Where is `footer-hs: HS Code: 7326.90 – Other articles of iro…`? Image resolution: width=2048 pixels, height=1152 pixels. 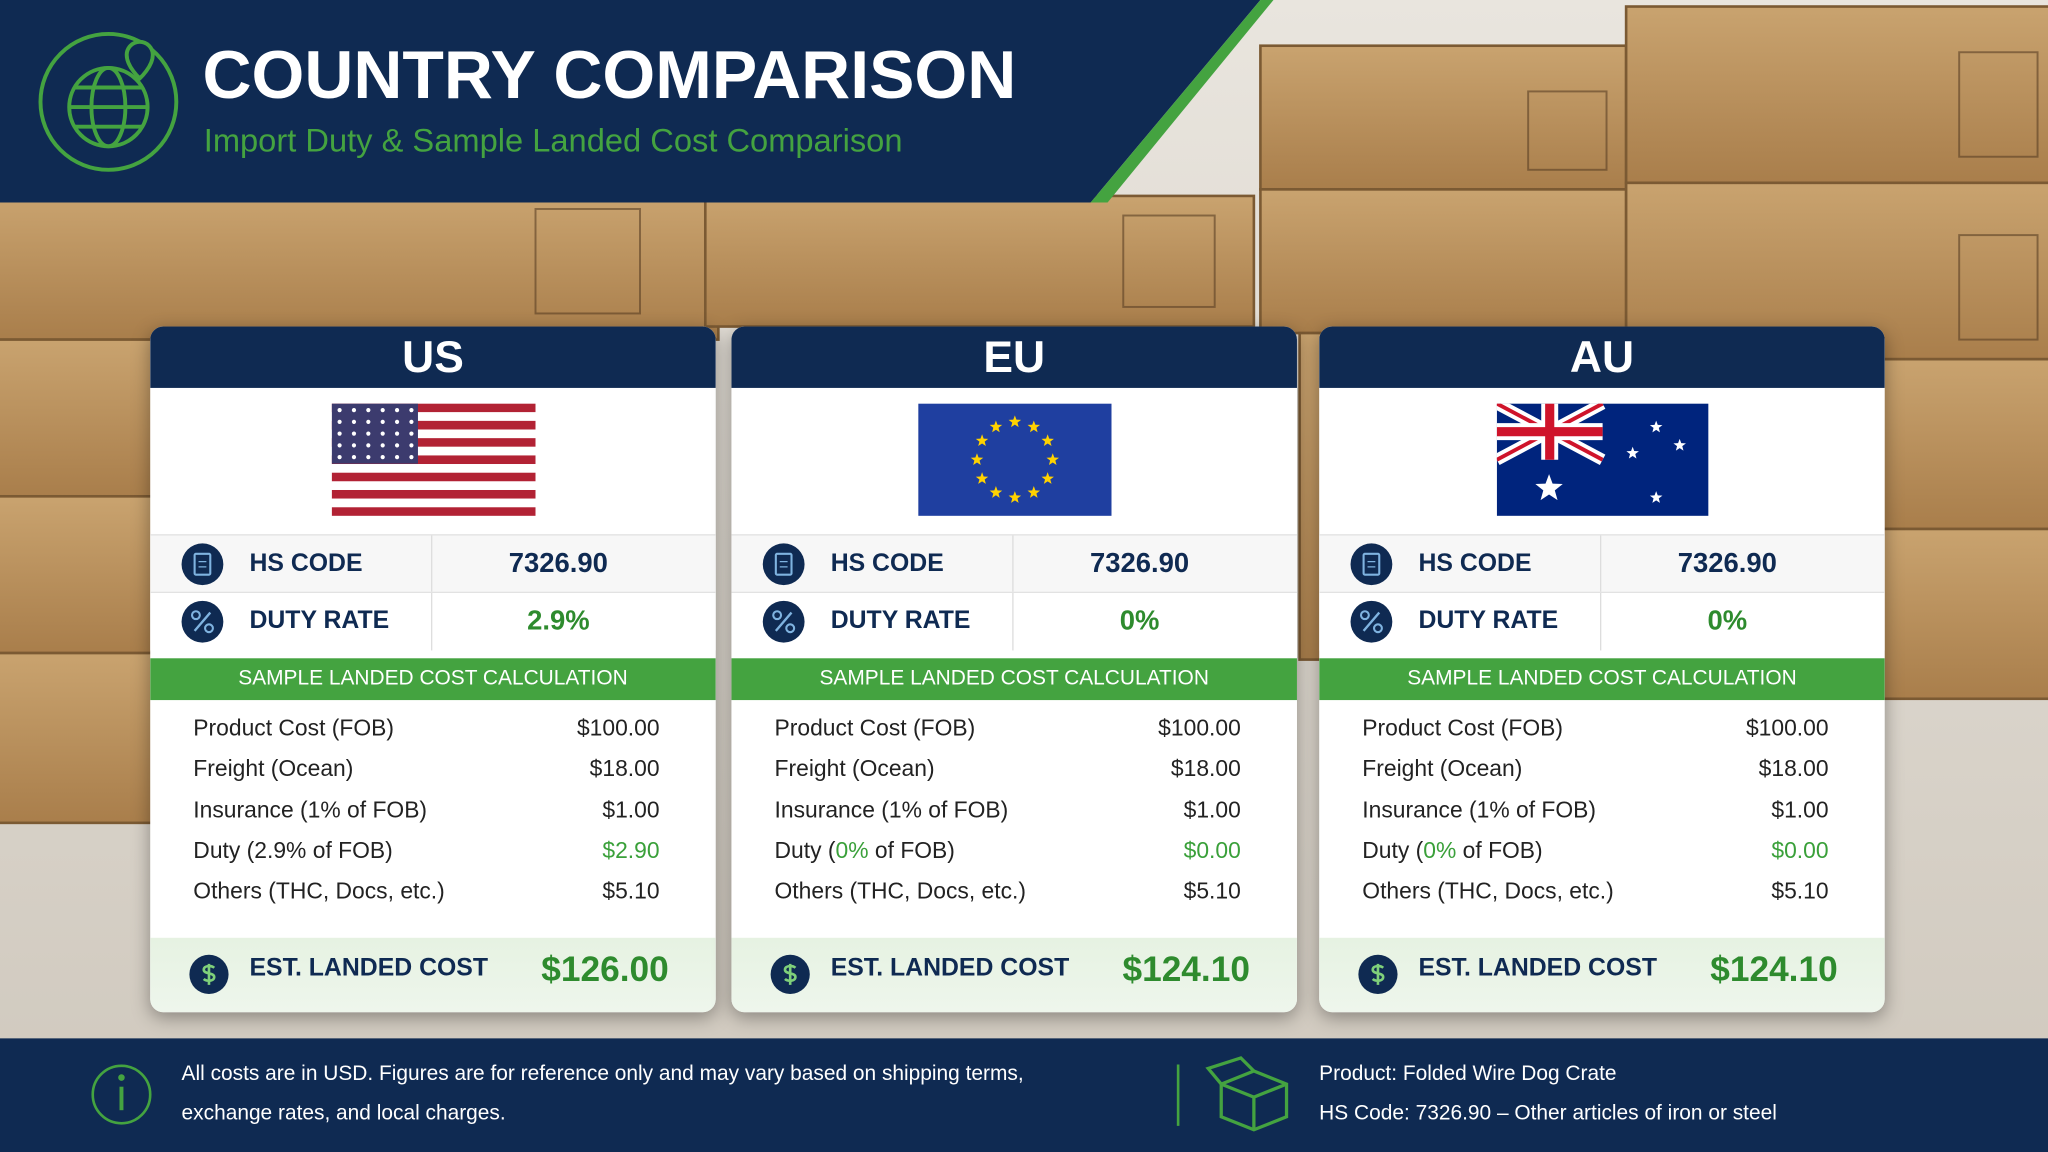
footer-hs: HS Code: 7326.90 – Other articles of iro… is located at coordinates (1548, 1113).